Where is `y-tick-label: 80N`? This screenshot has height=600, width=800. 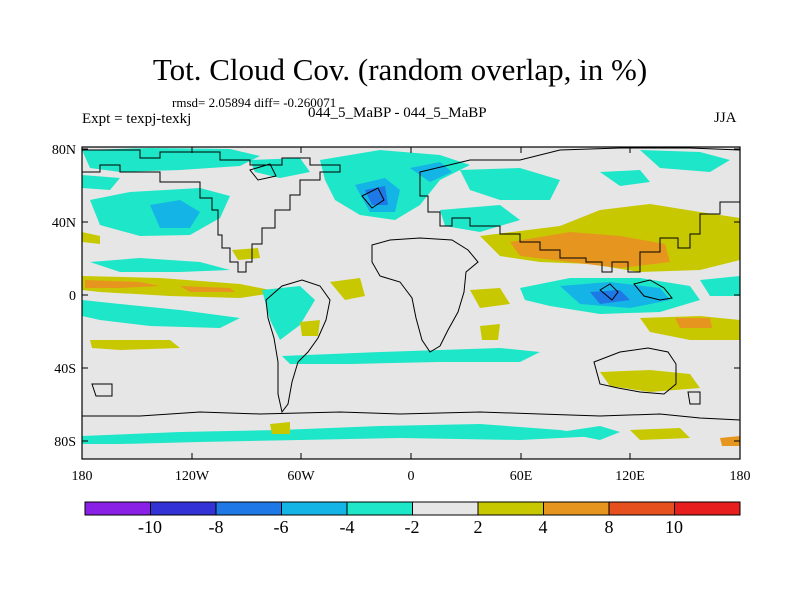 y-tick-label: 80N is located at coordinates (64, 150).